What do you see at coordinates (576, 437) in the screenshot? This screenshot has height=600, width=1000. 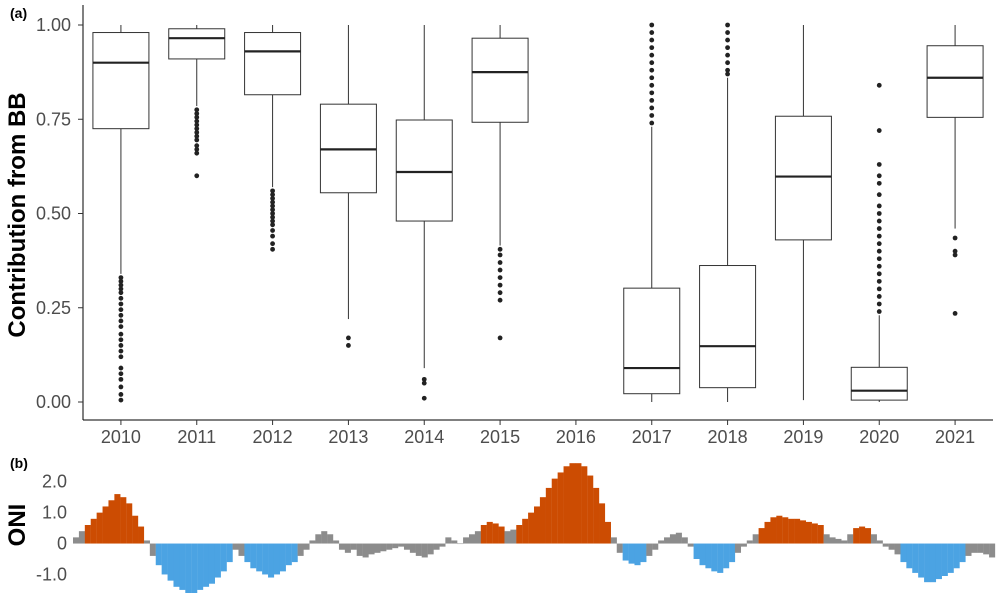 I see `boxplot-x-tick-label: 2016` at bounding box center [576, 437].